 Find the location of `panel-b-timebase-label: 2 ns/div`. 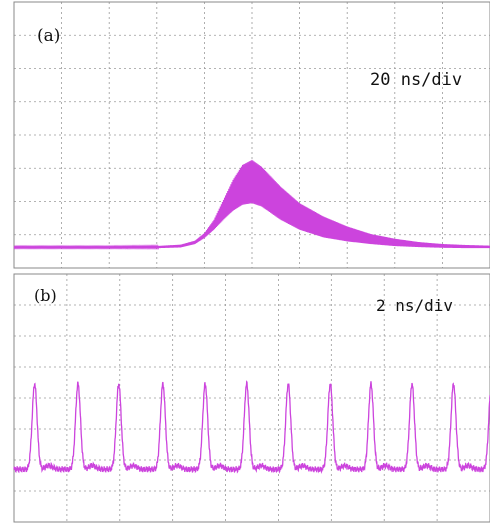

panel-b-timebase-label: 2 ns/div is located at coordinates (415, 305).